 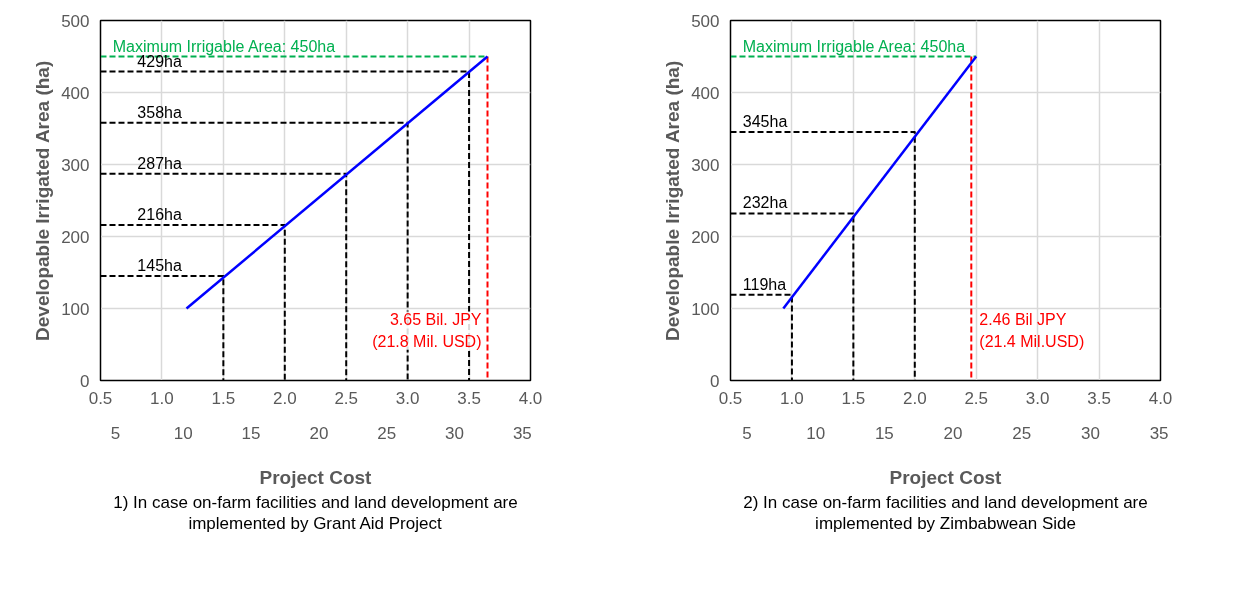 I want to click on text: 1) In case on-farm facilities and land development are implemented by Grant Aid Project, so click(x=315, y=512).